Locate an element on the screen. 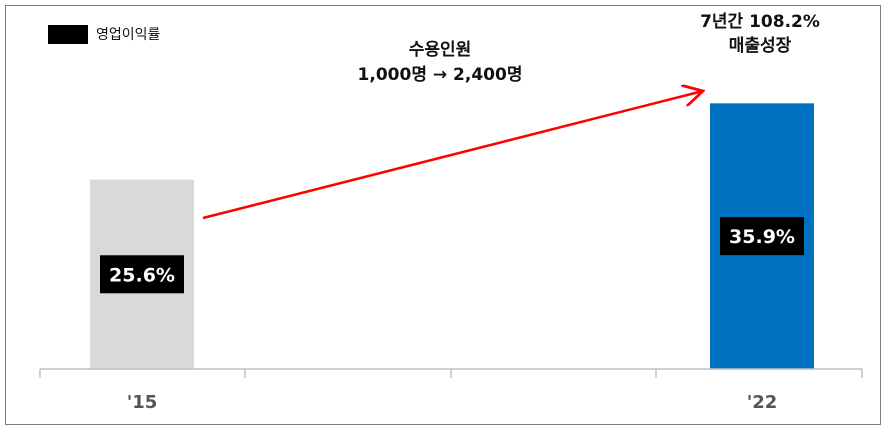 This screenshot has height=430, width=888. capacity-annotation-title: 수용인원 is located at coordinates (440, 50).